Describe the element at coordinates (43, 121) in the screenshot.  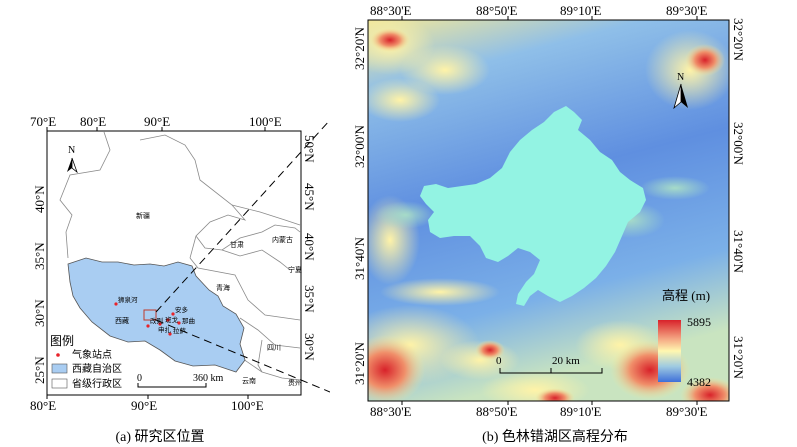
I see `a-top-lon-0: 70°E` at that location.